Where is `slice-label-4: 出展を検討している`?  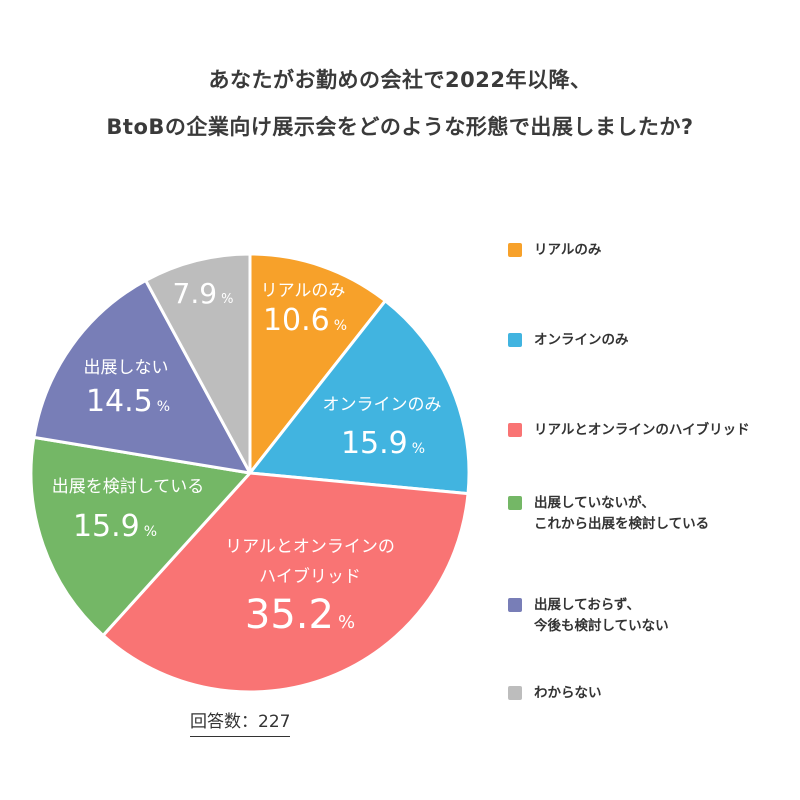 slice-label-4: 出展を検討している is located at coordinates (128, 487).